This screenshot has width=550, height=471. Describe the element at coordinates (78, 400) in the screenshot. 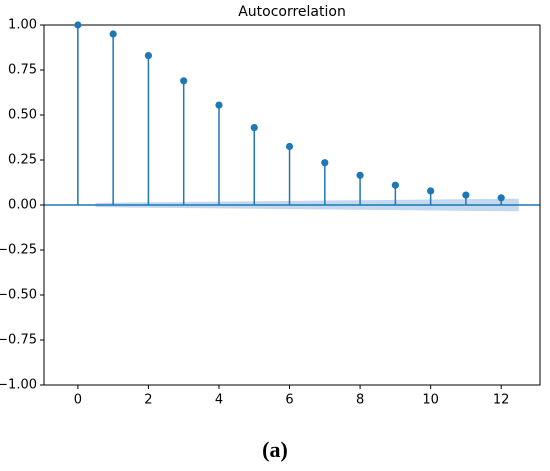

I see `x-tick-label: 0` at that location.